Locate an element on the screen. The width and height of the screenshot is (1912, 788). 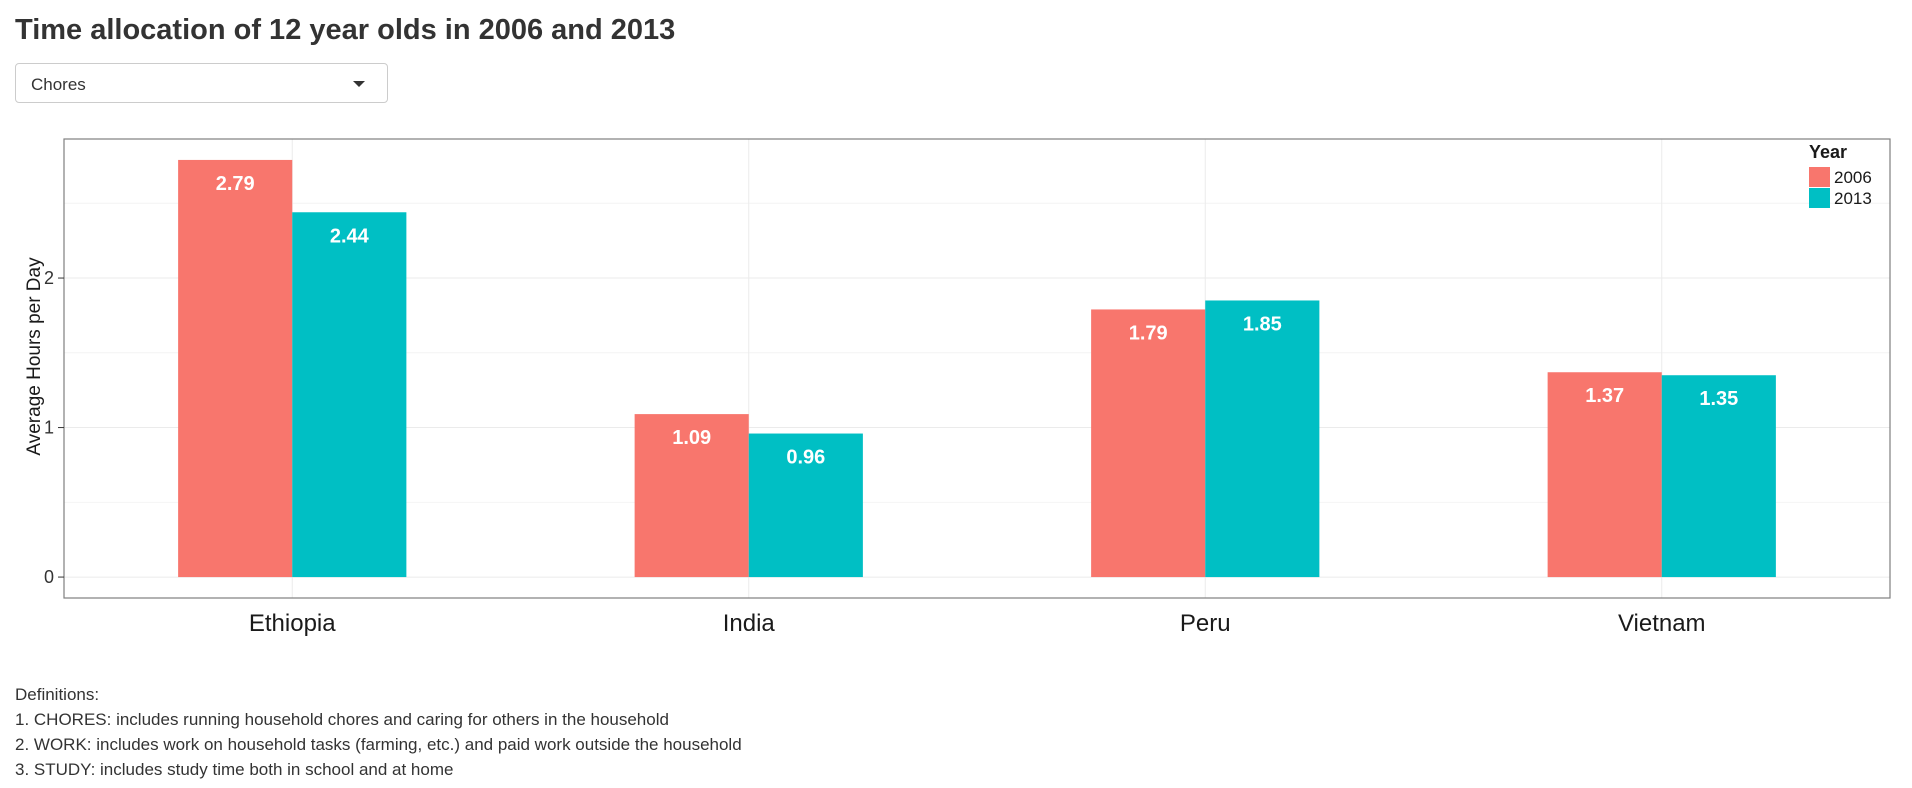
y-axis-label: Average Hours per Day is located at coordinates (34, 356).